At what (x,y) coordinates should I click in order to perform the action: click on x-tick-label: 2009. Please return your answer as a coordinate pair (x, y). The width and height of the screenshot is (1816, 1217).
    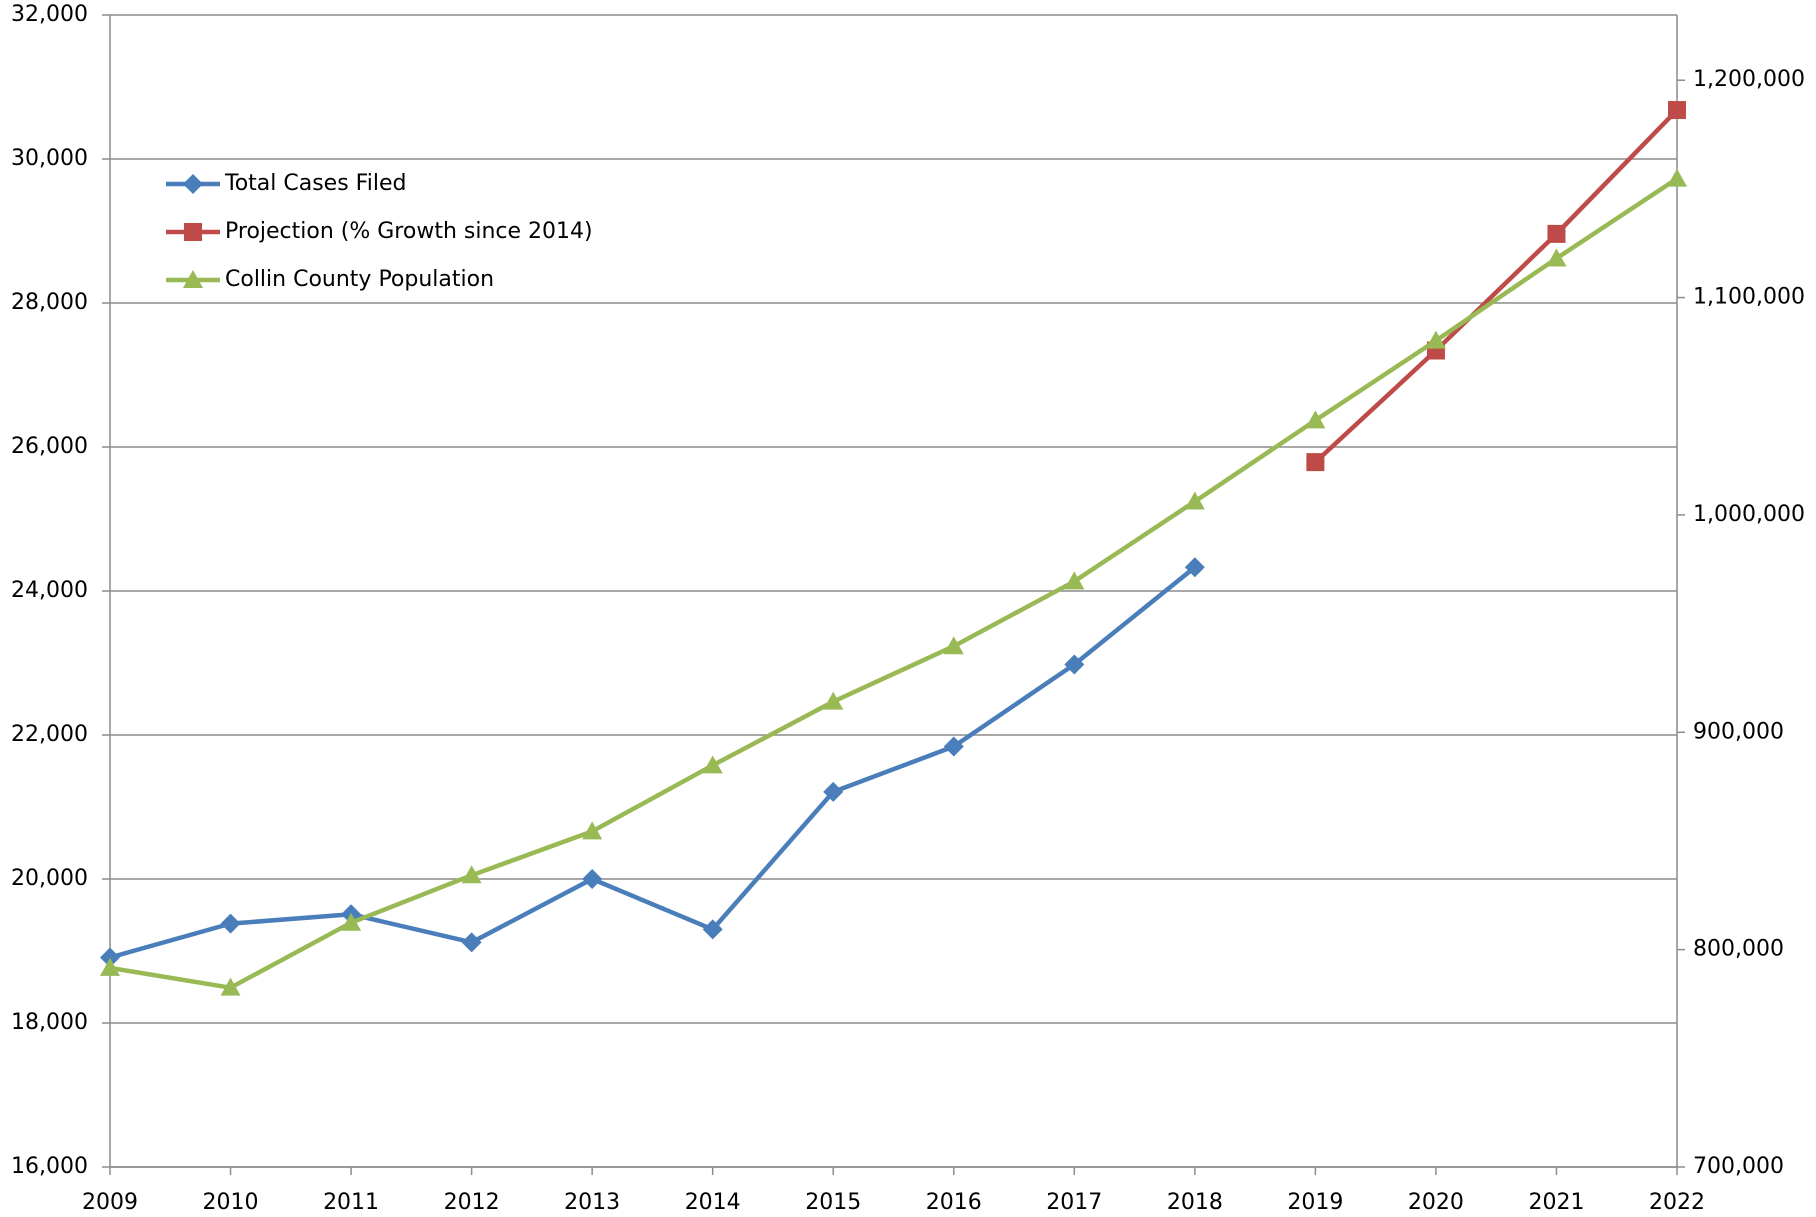
    Looking at the image, I should click on (110, 1202).